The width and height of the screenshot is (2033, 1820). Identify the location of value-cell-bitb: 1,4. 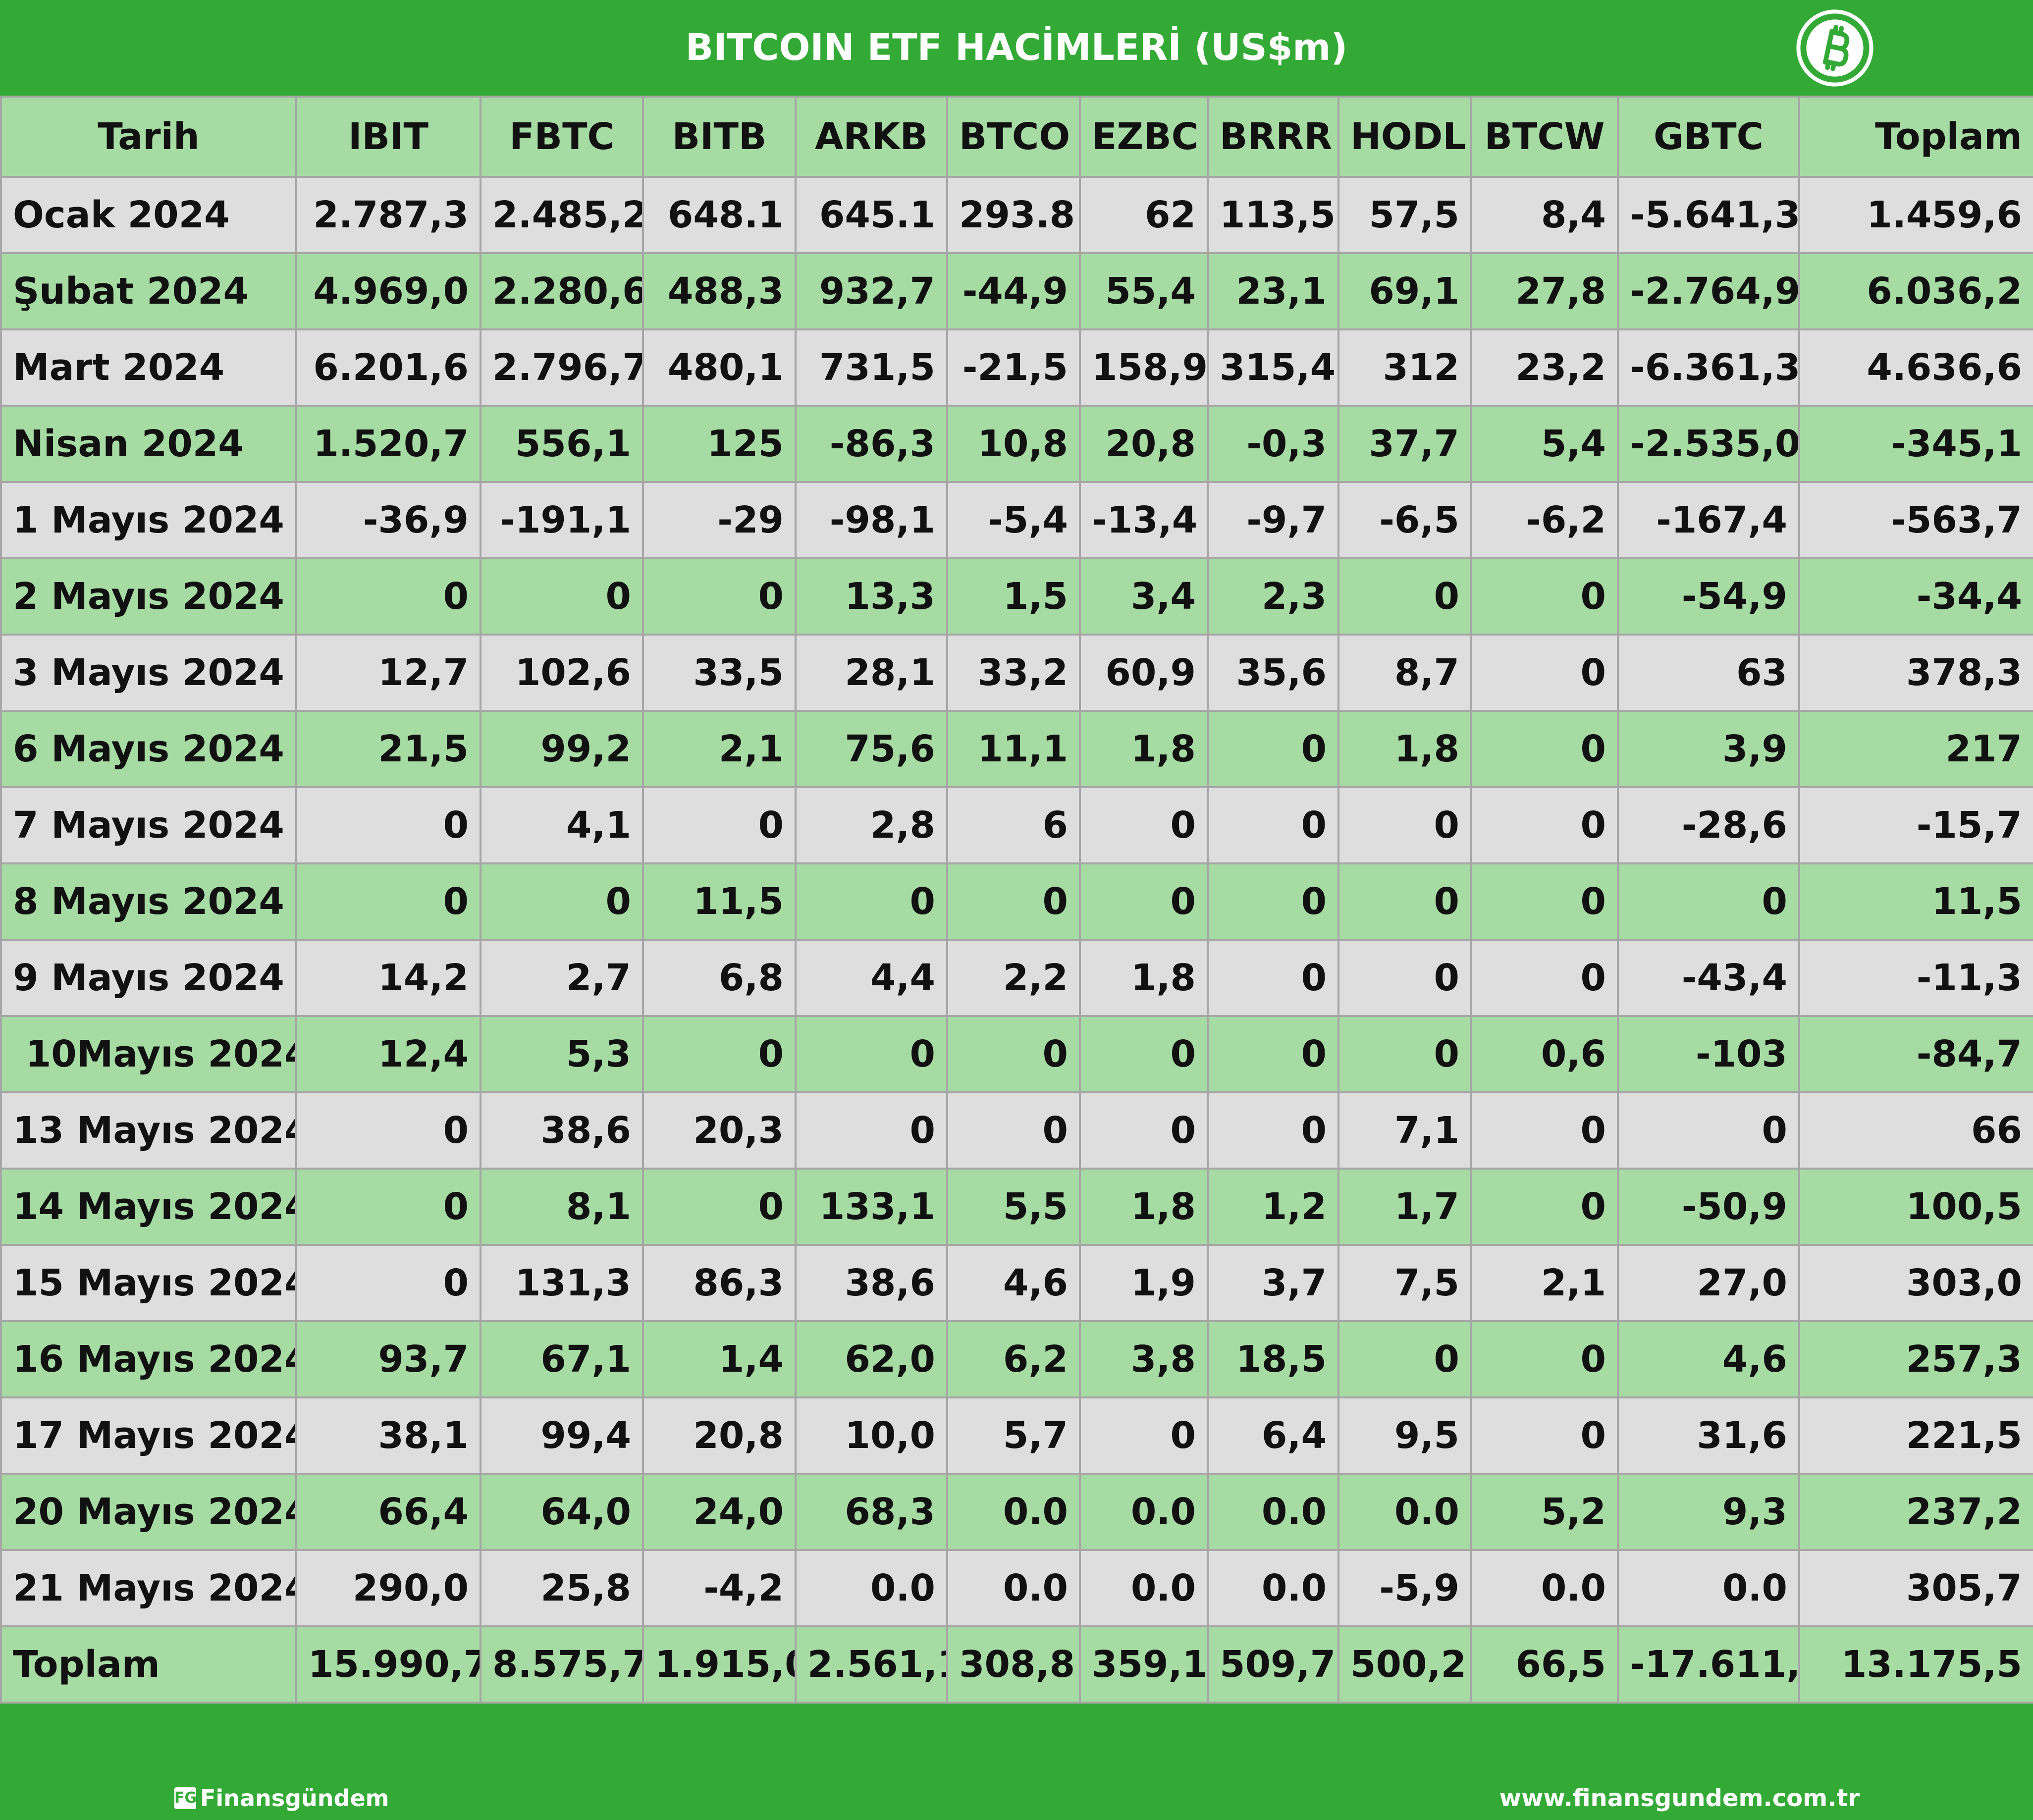
(719, 1359).